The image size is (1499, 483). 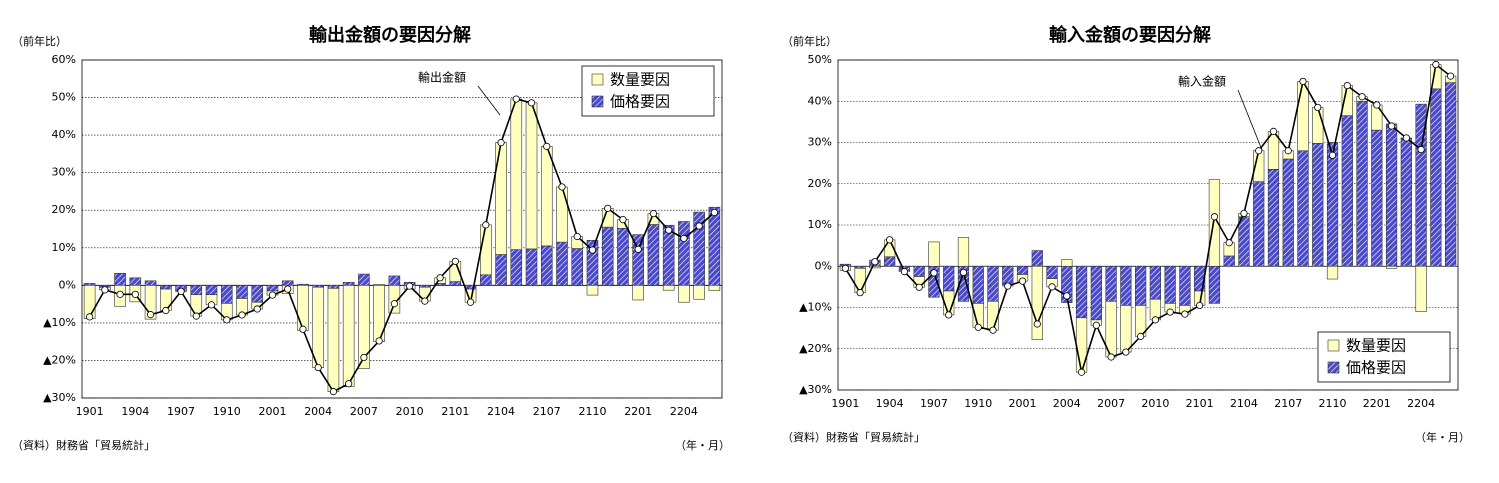 What do you see at coordinates (638, 411) in the screenshot?
I see `x-tick-label: 2201` at bounding box center [638, 411].